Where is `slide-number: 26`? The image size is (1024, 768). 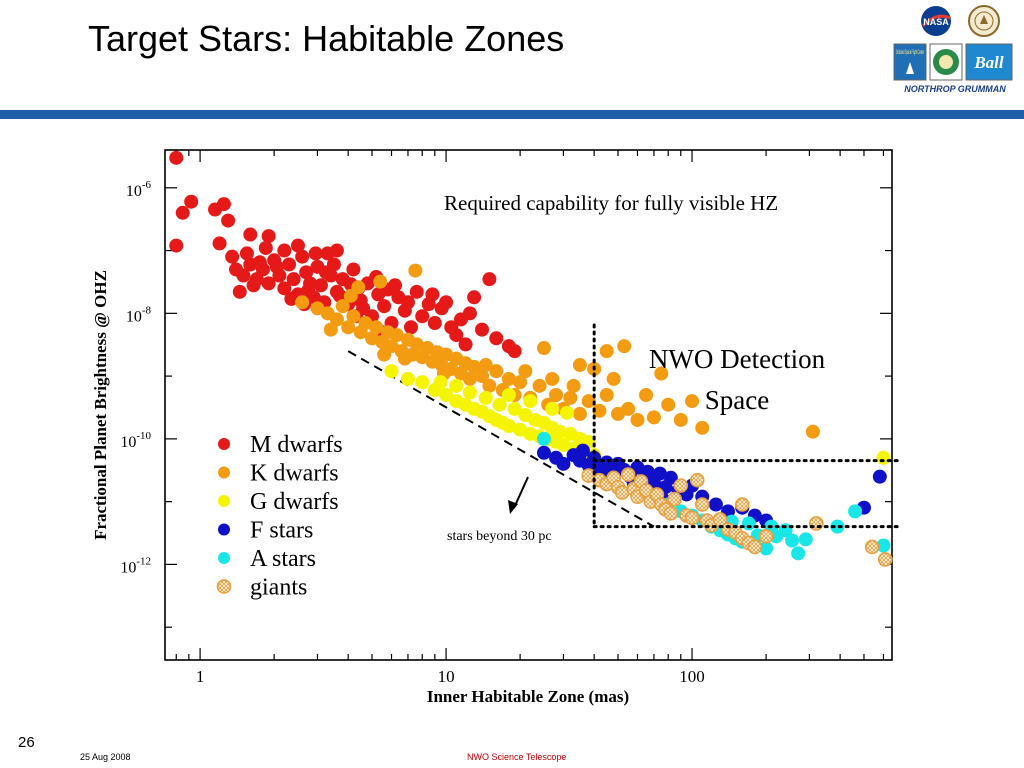
slide-number: 26 is located at coordinates (26, 742).